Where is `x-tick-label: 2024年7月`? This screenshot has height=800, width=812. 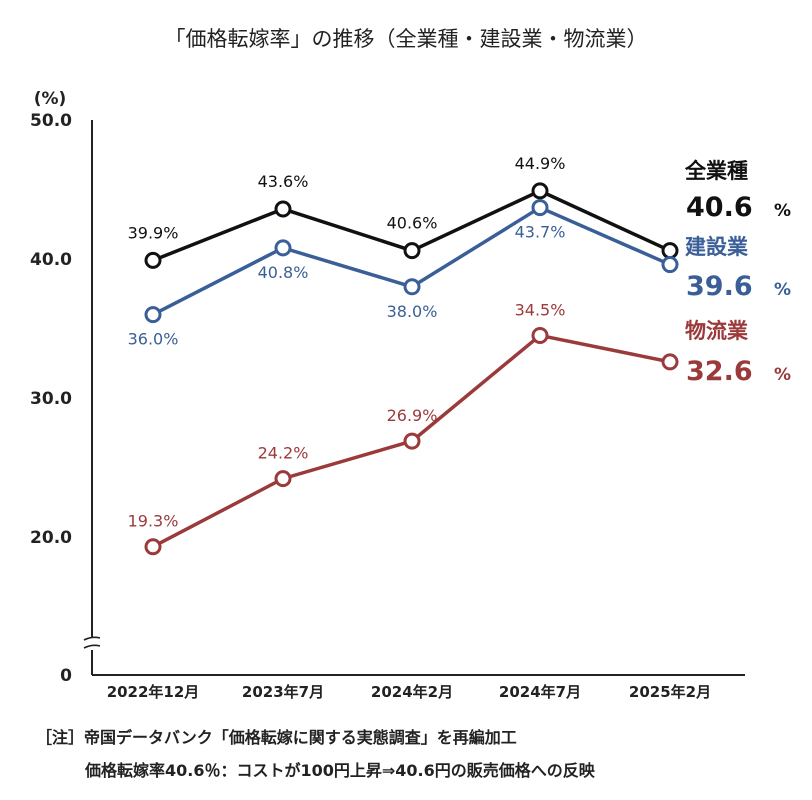 x-tick-label: 2024年7月 is located at coordinates (540, 692).